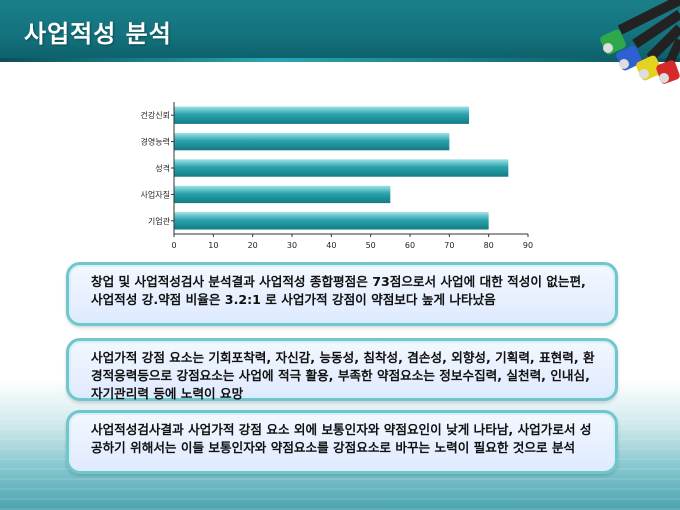 This screenshot has height=510, width=680. I want to click on category-label: 성격, so click(162, 168).